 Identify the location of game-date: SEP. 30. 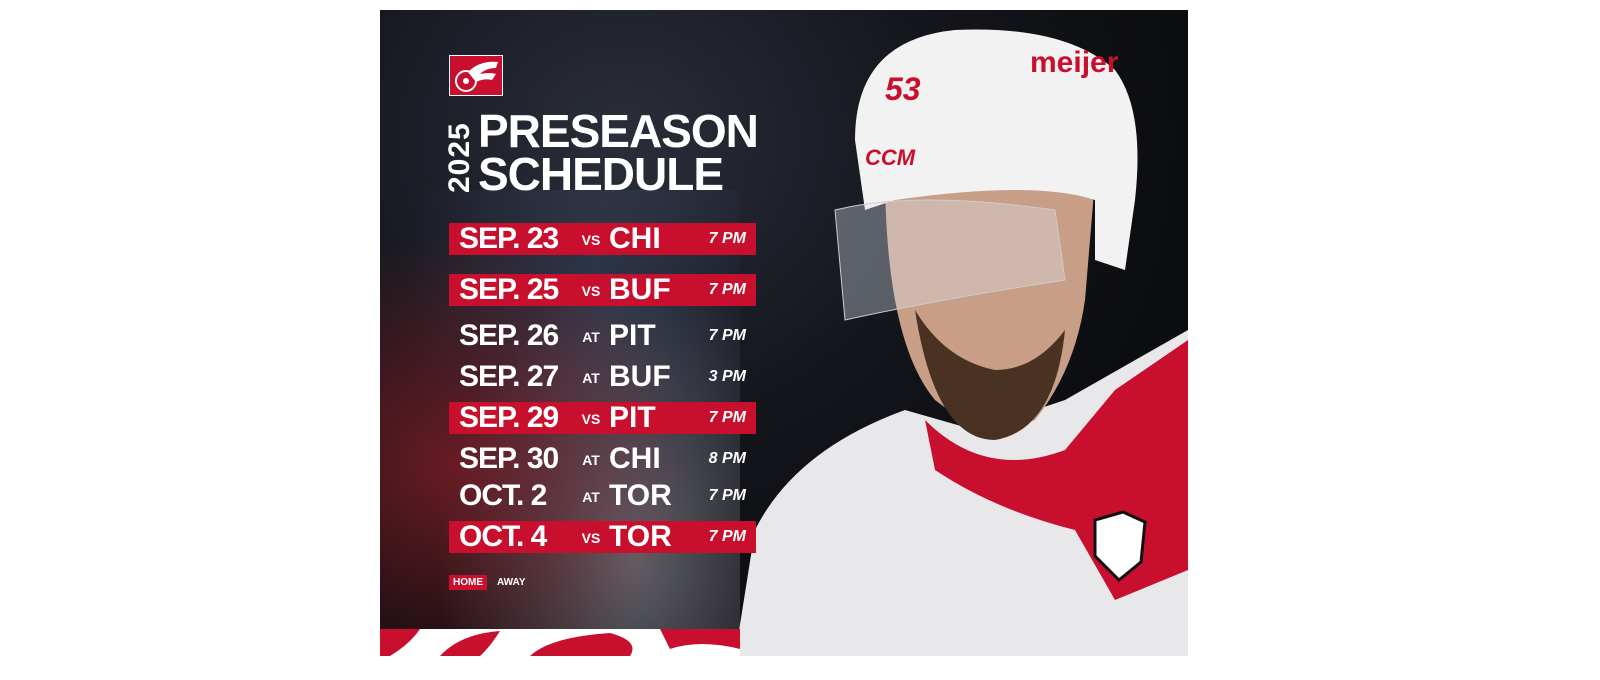
(509, 458).